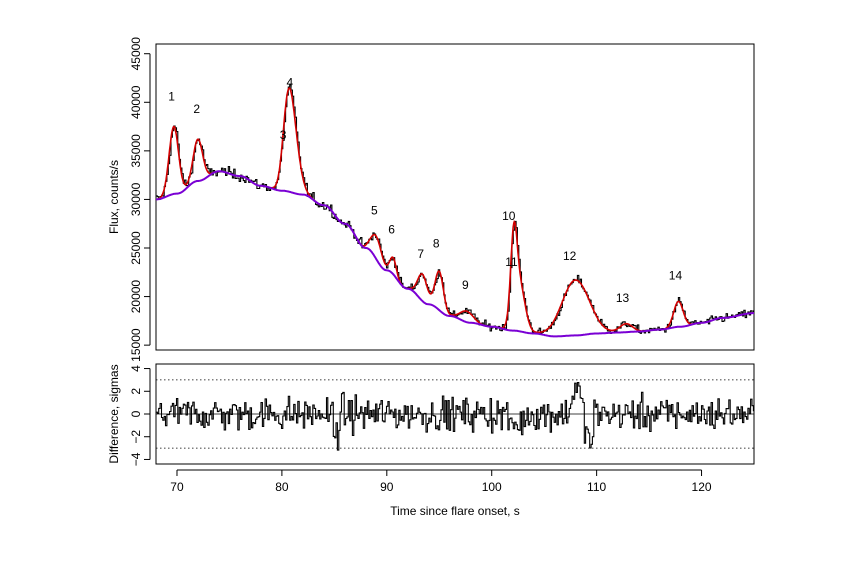 Image resolution: width=860 pixels, height=561 pixels. I want to click on residual-y-tick-label: −4, so click(136, 459).